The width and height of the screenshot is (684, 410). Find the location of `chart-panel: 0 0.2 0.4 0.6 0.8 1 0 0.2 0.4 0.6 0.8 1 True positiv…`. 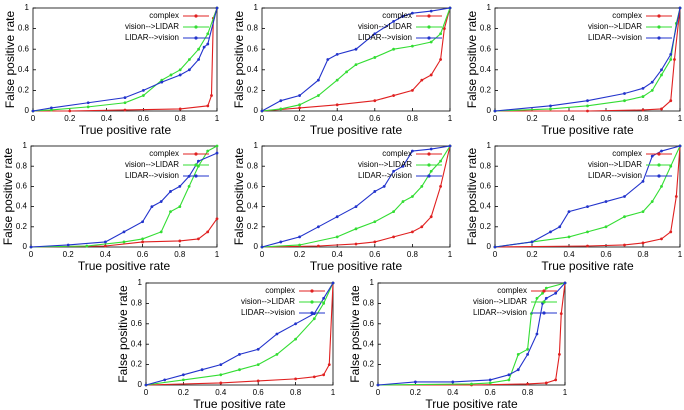

chart-panel: 0 0.2 0.4 0.6 0.8 1 0 0.2 0.4 0.6 0.8 1 True positiv… is located at coordinates (111, 70).